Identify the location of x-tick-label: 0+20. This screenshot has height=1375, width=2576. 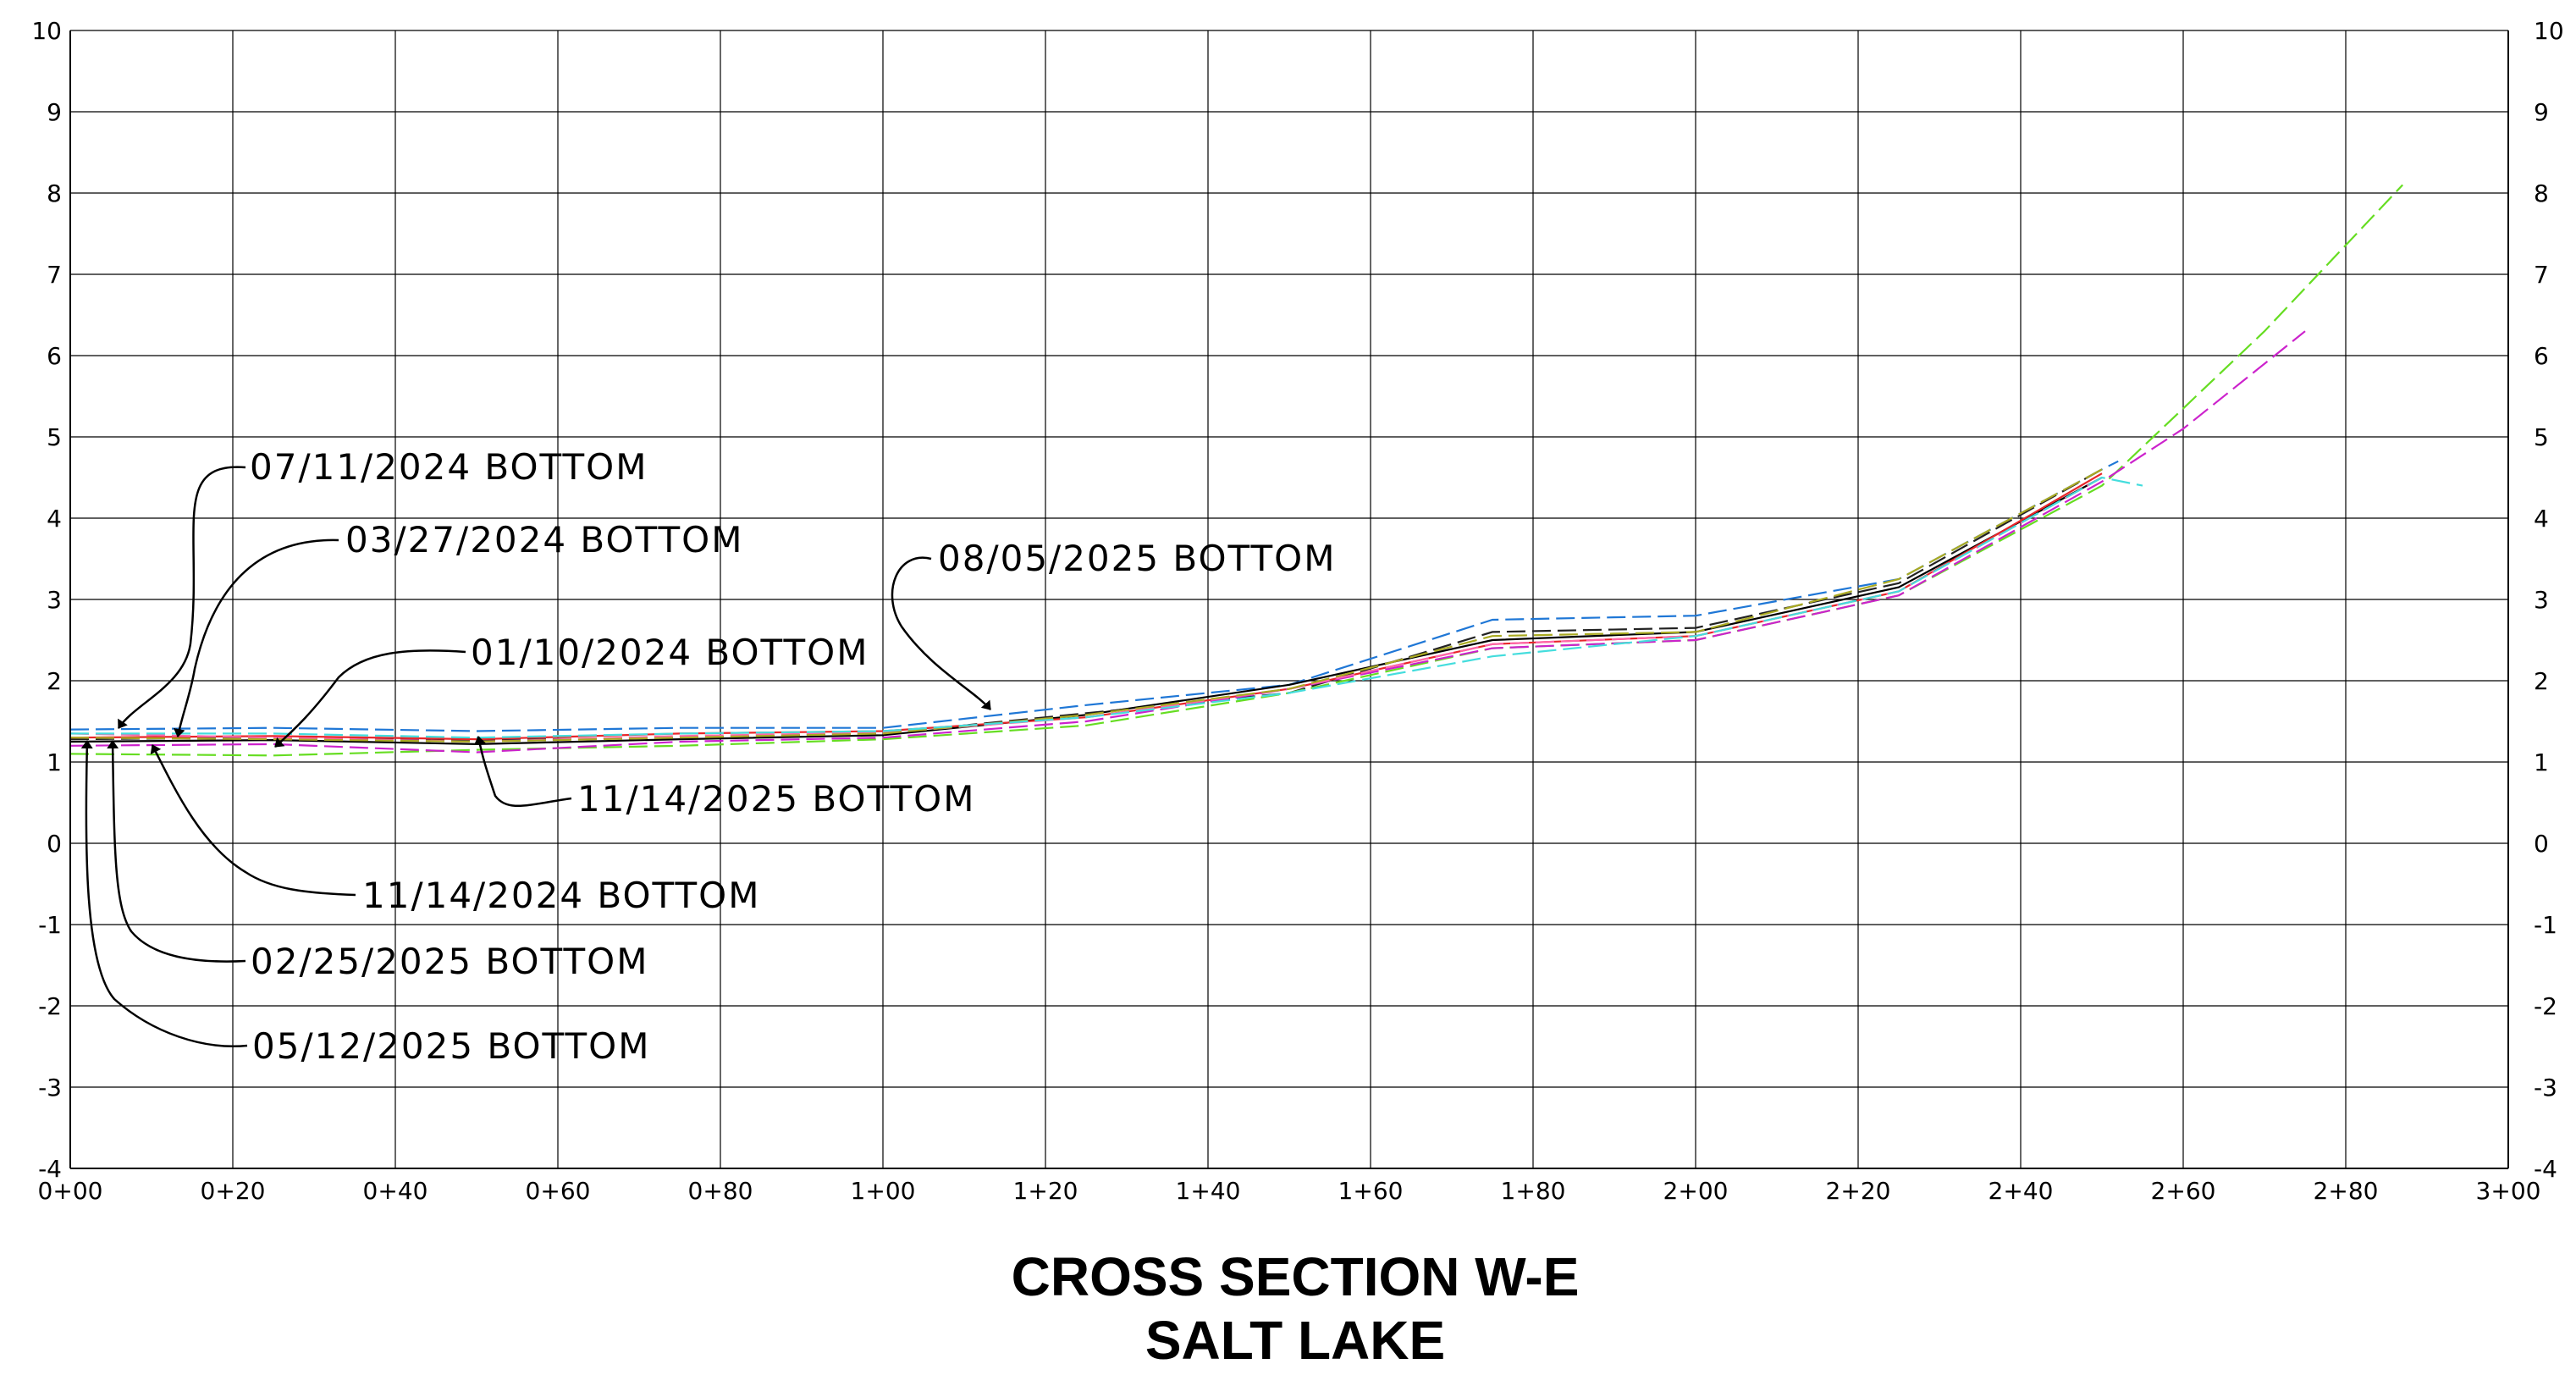
(234, 1191).